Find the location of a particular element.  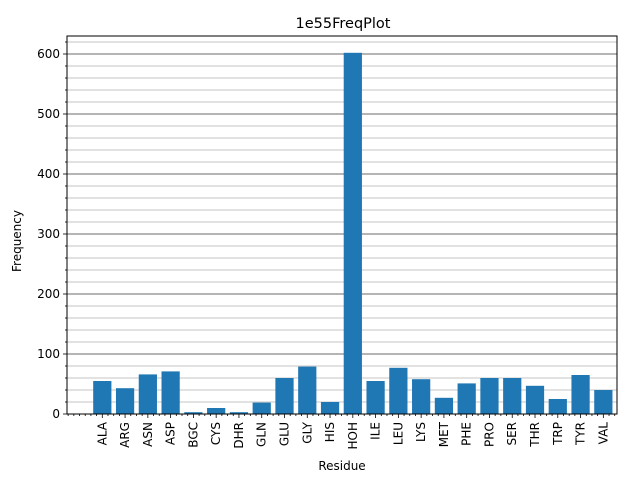

x-tick-label-bgc: BGC is located at coordinates (193, 435).